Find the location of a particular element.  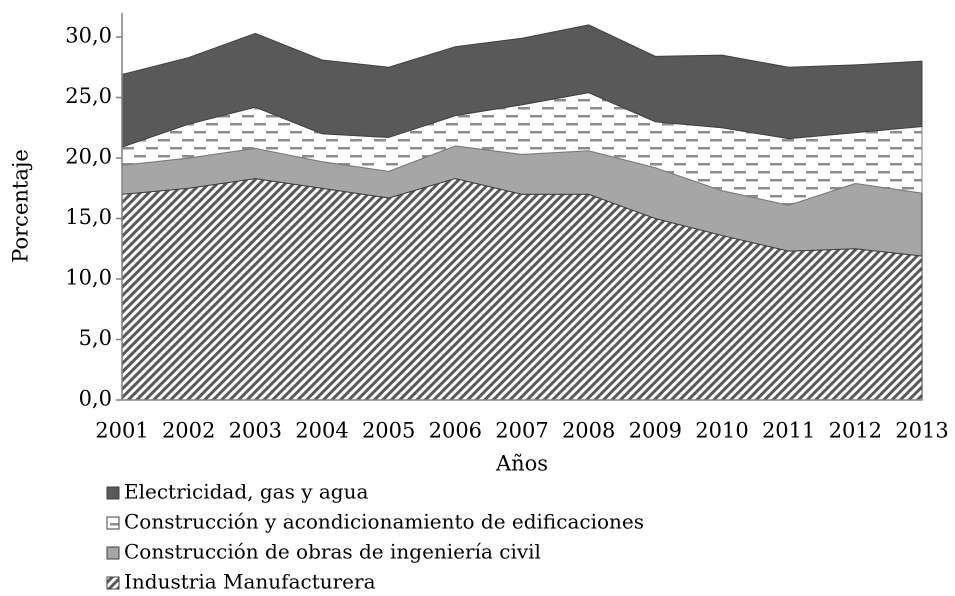

x-tick-label: 2002 is located at coordinates (188, 431).